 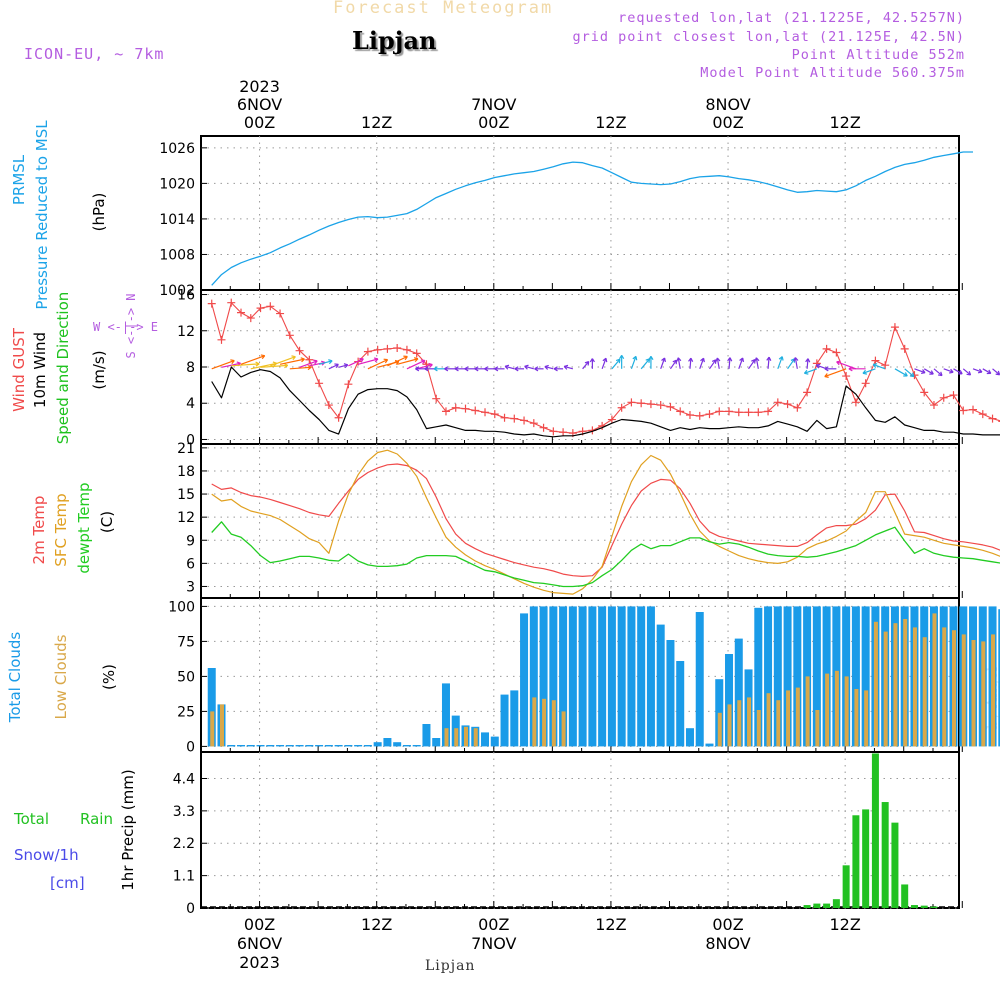 I want to click on temperature-ytick-label: 9, so click(x=190, y=541).